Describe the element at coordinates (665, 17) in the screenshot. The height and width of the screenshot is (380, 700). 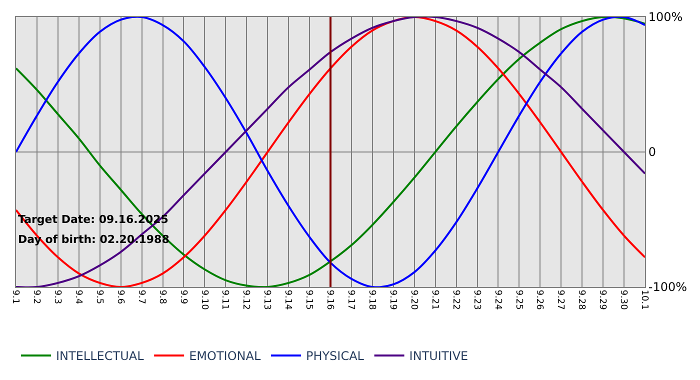
I see `y-tick-label: 100%` at that location.